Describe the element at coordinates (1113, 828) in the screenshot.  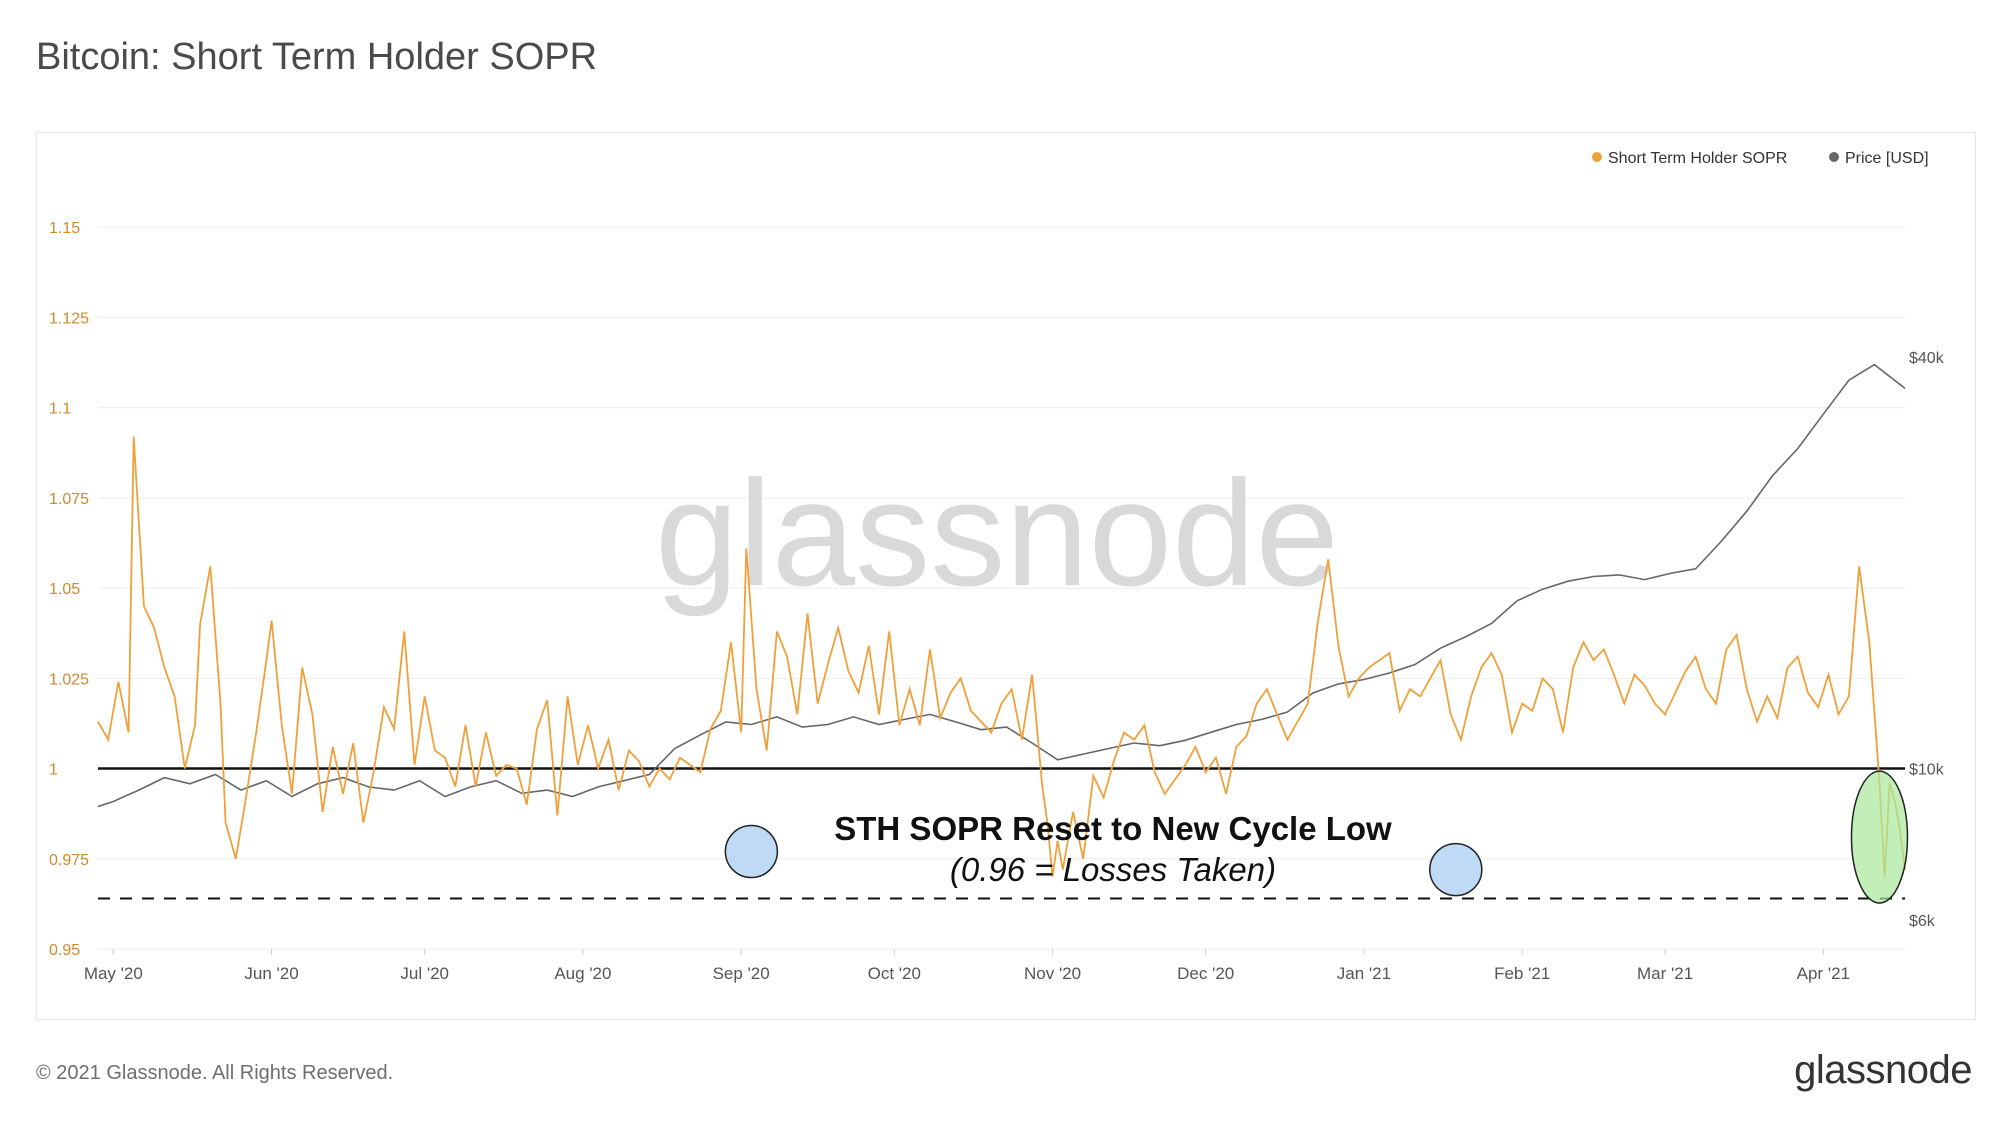
I see `annotation-title: STH SOPR Reset to New Cycle Low` at that location.